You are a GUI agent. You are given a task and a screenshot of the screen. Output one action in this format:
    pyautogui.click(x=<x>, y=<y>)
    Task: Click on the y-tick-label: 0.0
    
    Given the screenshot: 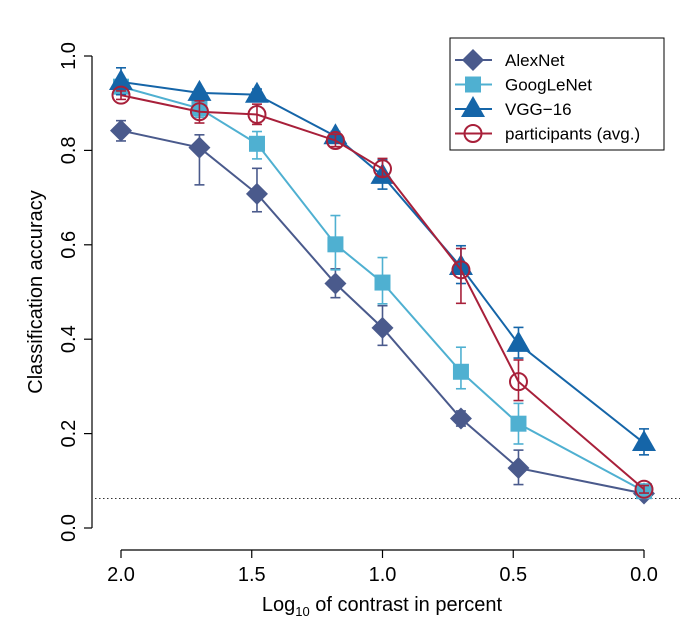 What is the action you would take?
    pyautogui.click(x=69, y=528)
    